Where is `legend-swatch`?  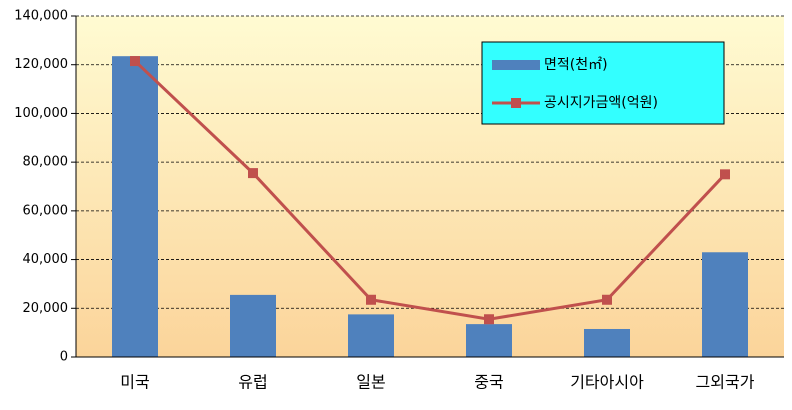
legend-swatch is located at coordinates (516, 65).